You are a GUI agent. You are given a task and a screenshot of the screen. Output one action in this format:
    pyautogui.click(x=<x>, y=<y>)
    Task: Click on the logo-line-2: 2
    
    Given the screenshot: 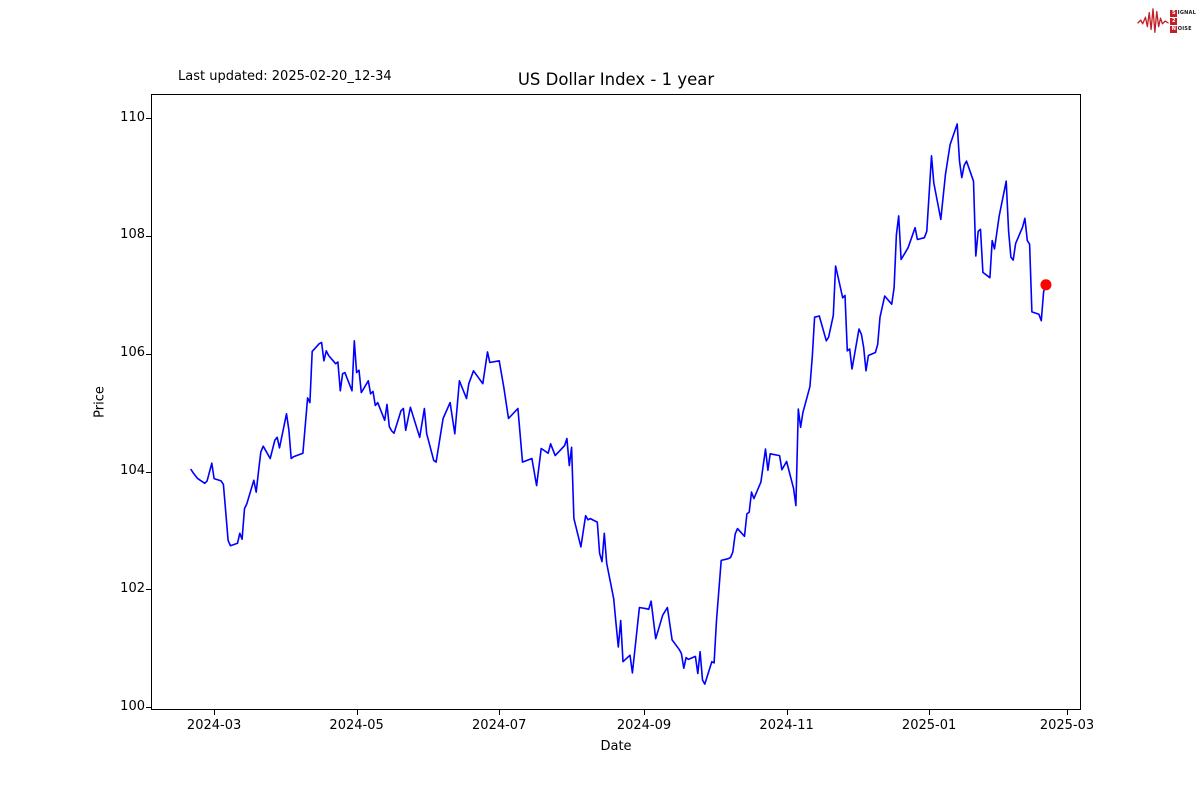 What is the action you would take?
    pyautogui.click(x=1183, y=21)
    